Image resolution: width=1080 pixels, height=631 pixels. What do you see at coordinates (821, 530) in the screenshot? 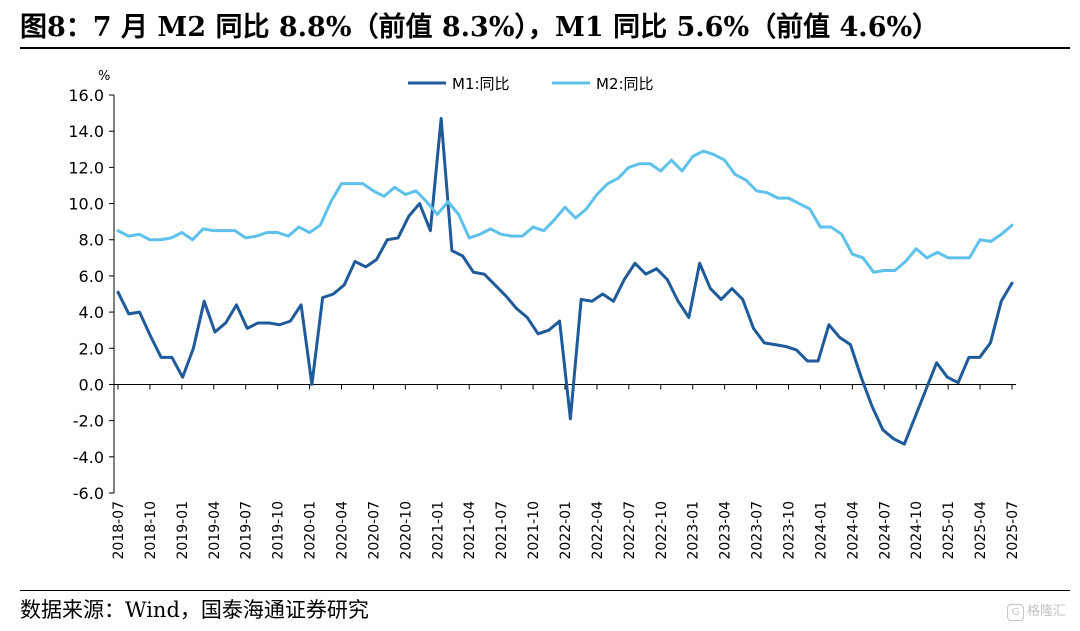
I see `x-tick-label: 2024-01` at bounding box center [821, 530].